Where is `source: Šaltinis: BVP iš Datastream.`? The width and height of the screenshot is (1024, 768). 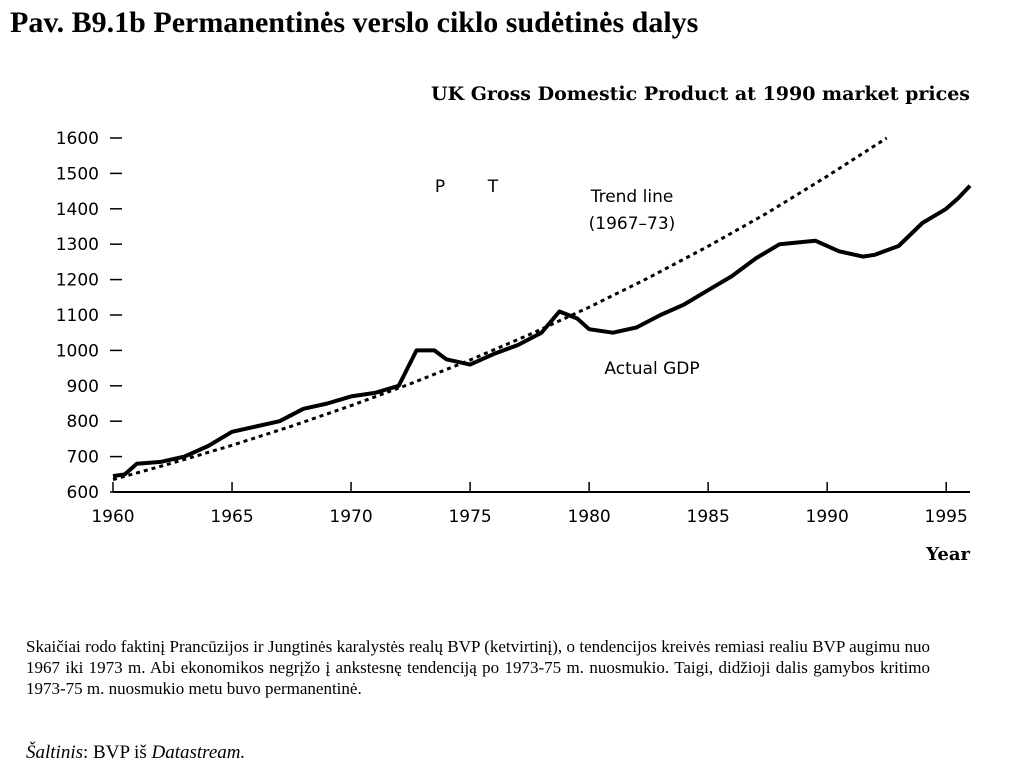
source: Šaltinis: BVP iš Datastream. is located at coordinates (135, 753).